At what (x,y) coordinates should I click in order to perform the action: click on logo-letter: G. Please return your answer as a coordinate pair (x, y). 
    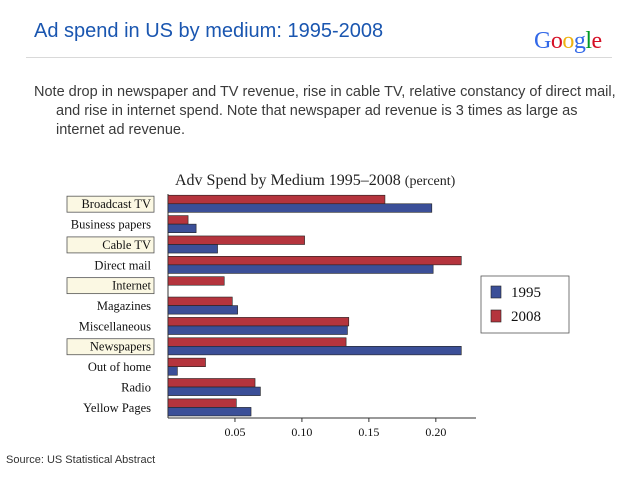
    Looking at the image, I should click on (542, 41).